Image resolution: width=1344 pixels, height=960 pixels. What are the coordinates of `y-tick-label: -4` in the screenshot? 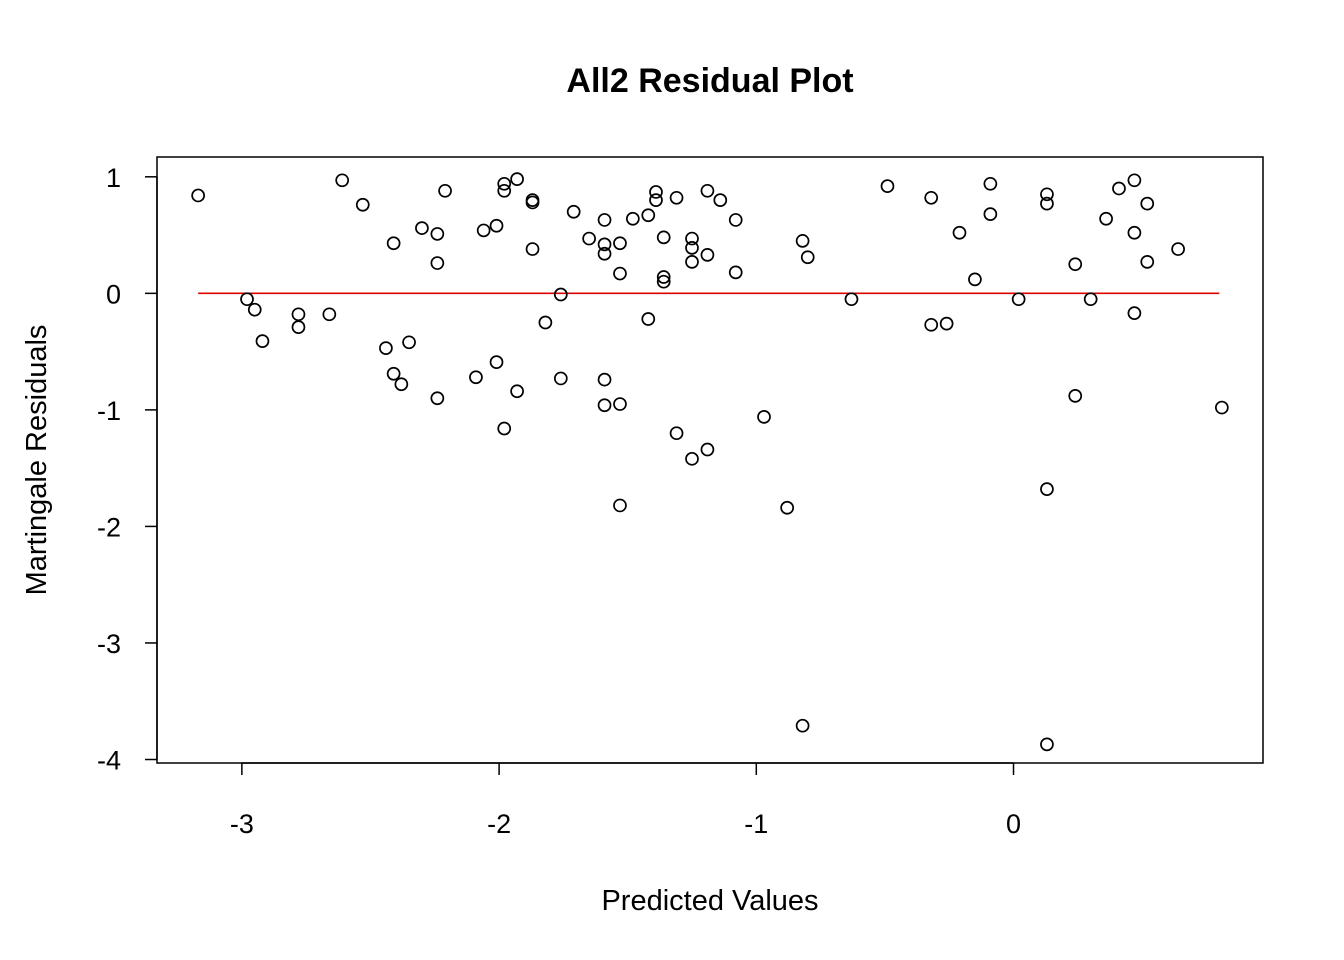 It's located at (109, 761).